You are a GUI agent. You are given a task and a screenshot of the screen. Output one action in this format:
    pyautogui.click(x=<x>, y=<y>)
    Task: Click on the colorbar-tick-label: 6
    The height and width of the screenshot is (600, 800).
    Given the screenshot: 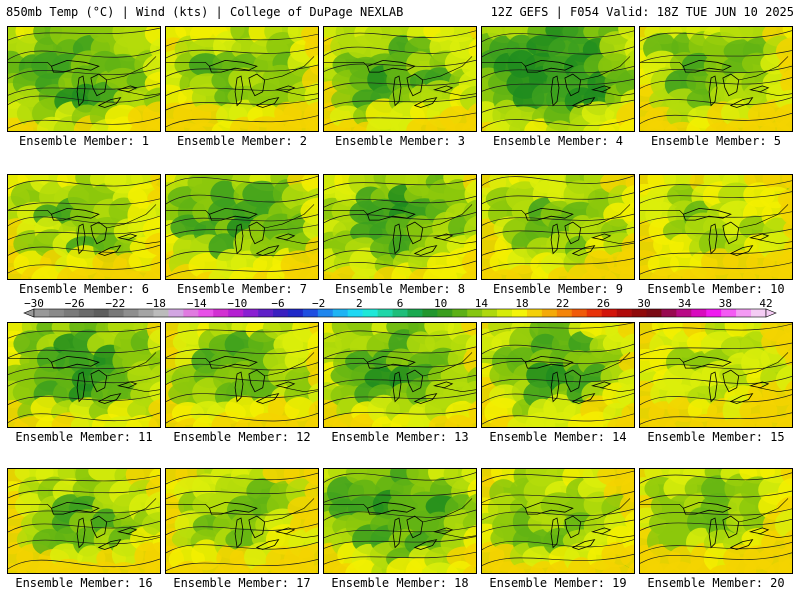 What is the action you would take?
    pyautogui.click(x=400, y=303)
    